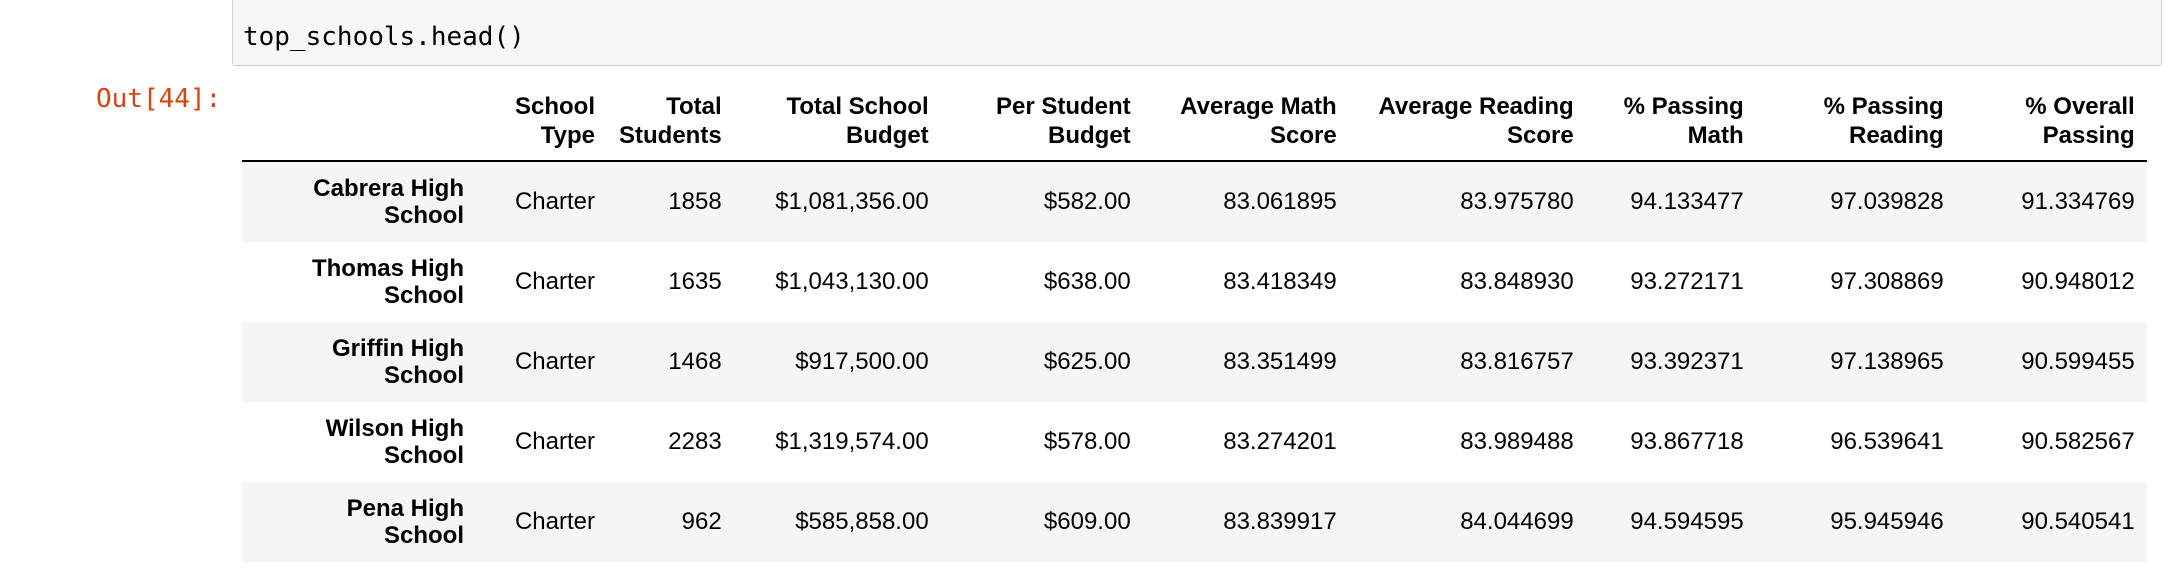 The image size is (2180, 582). I want to click on code-input-cell: top_schools.head(), so click(1197, 33).